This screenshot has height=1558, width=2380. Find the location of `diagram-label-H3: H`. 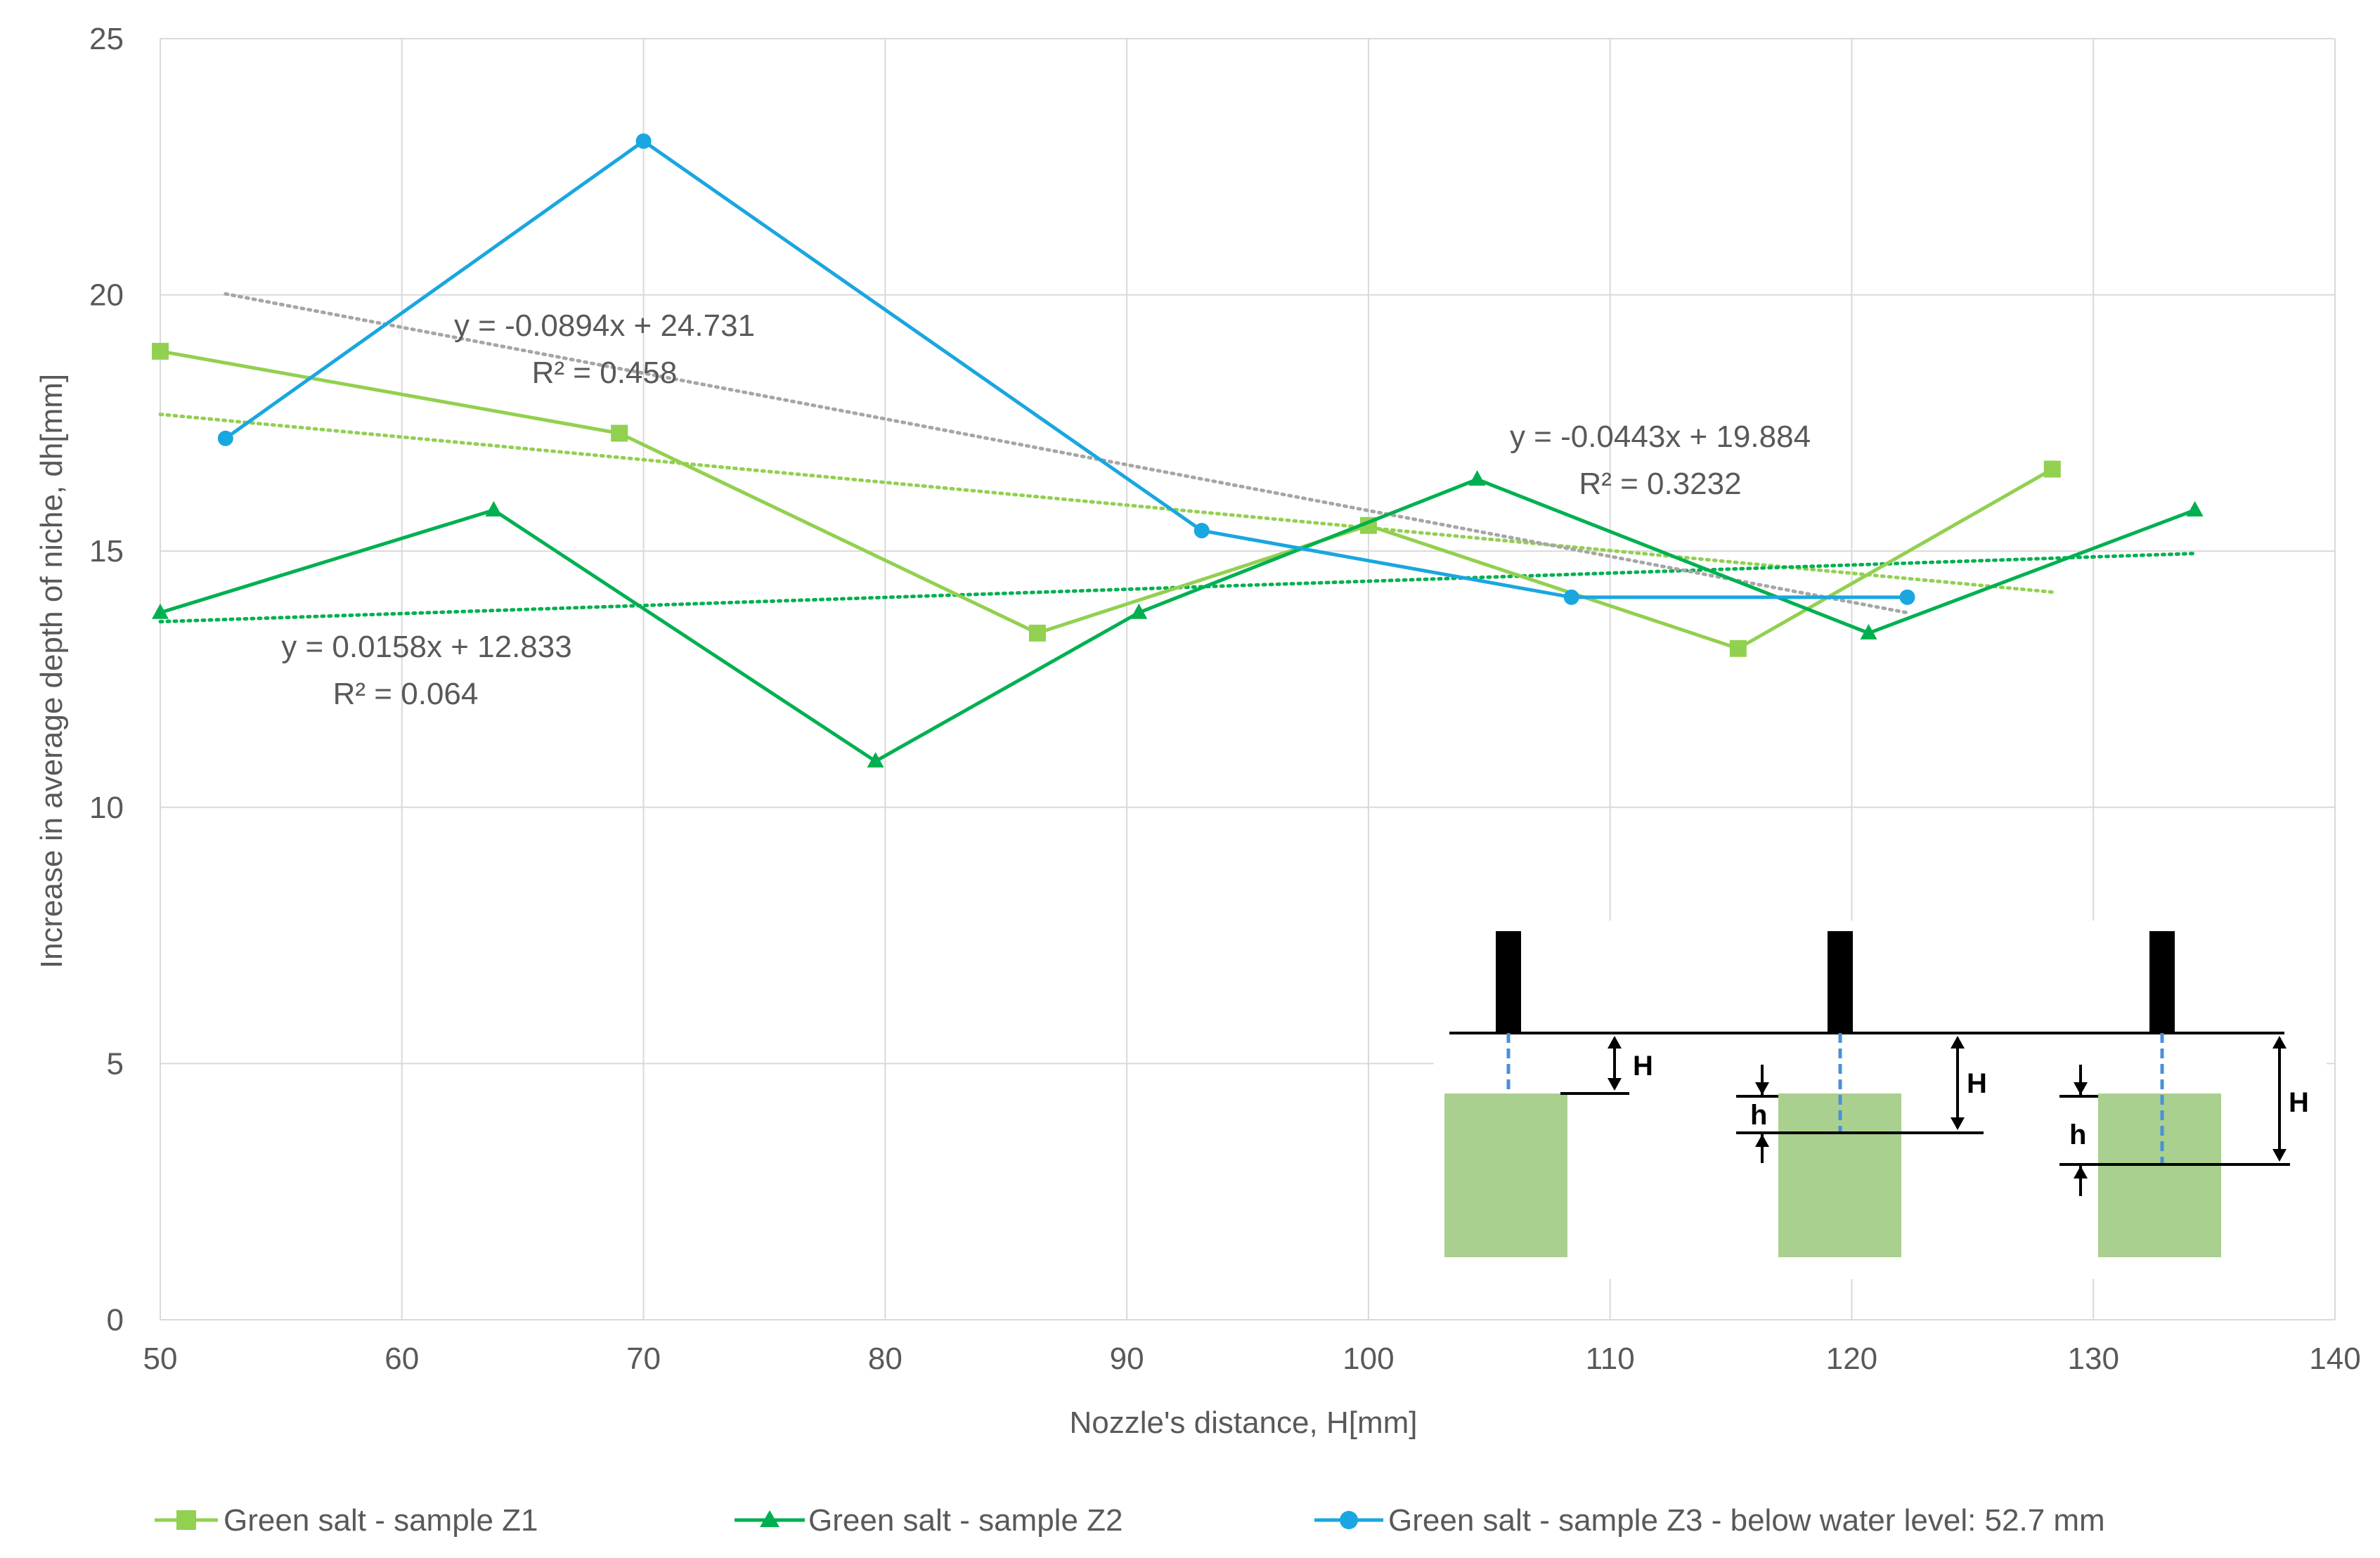

diagram-label-H3: H is located at coordinates (2299, 1103).